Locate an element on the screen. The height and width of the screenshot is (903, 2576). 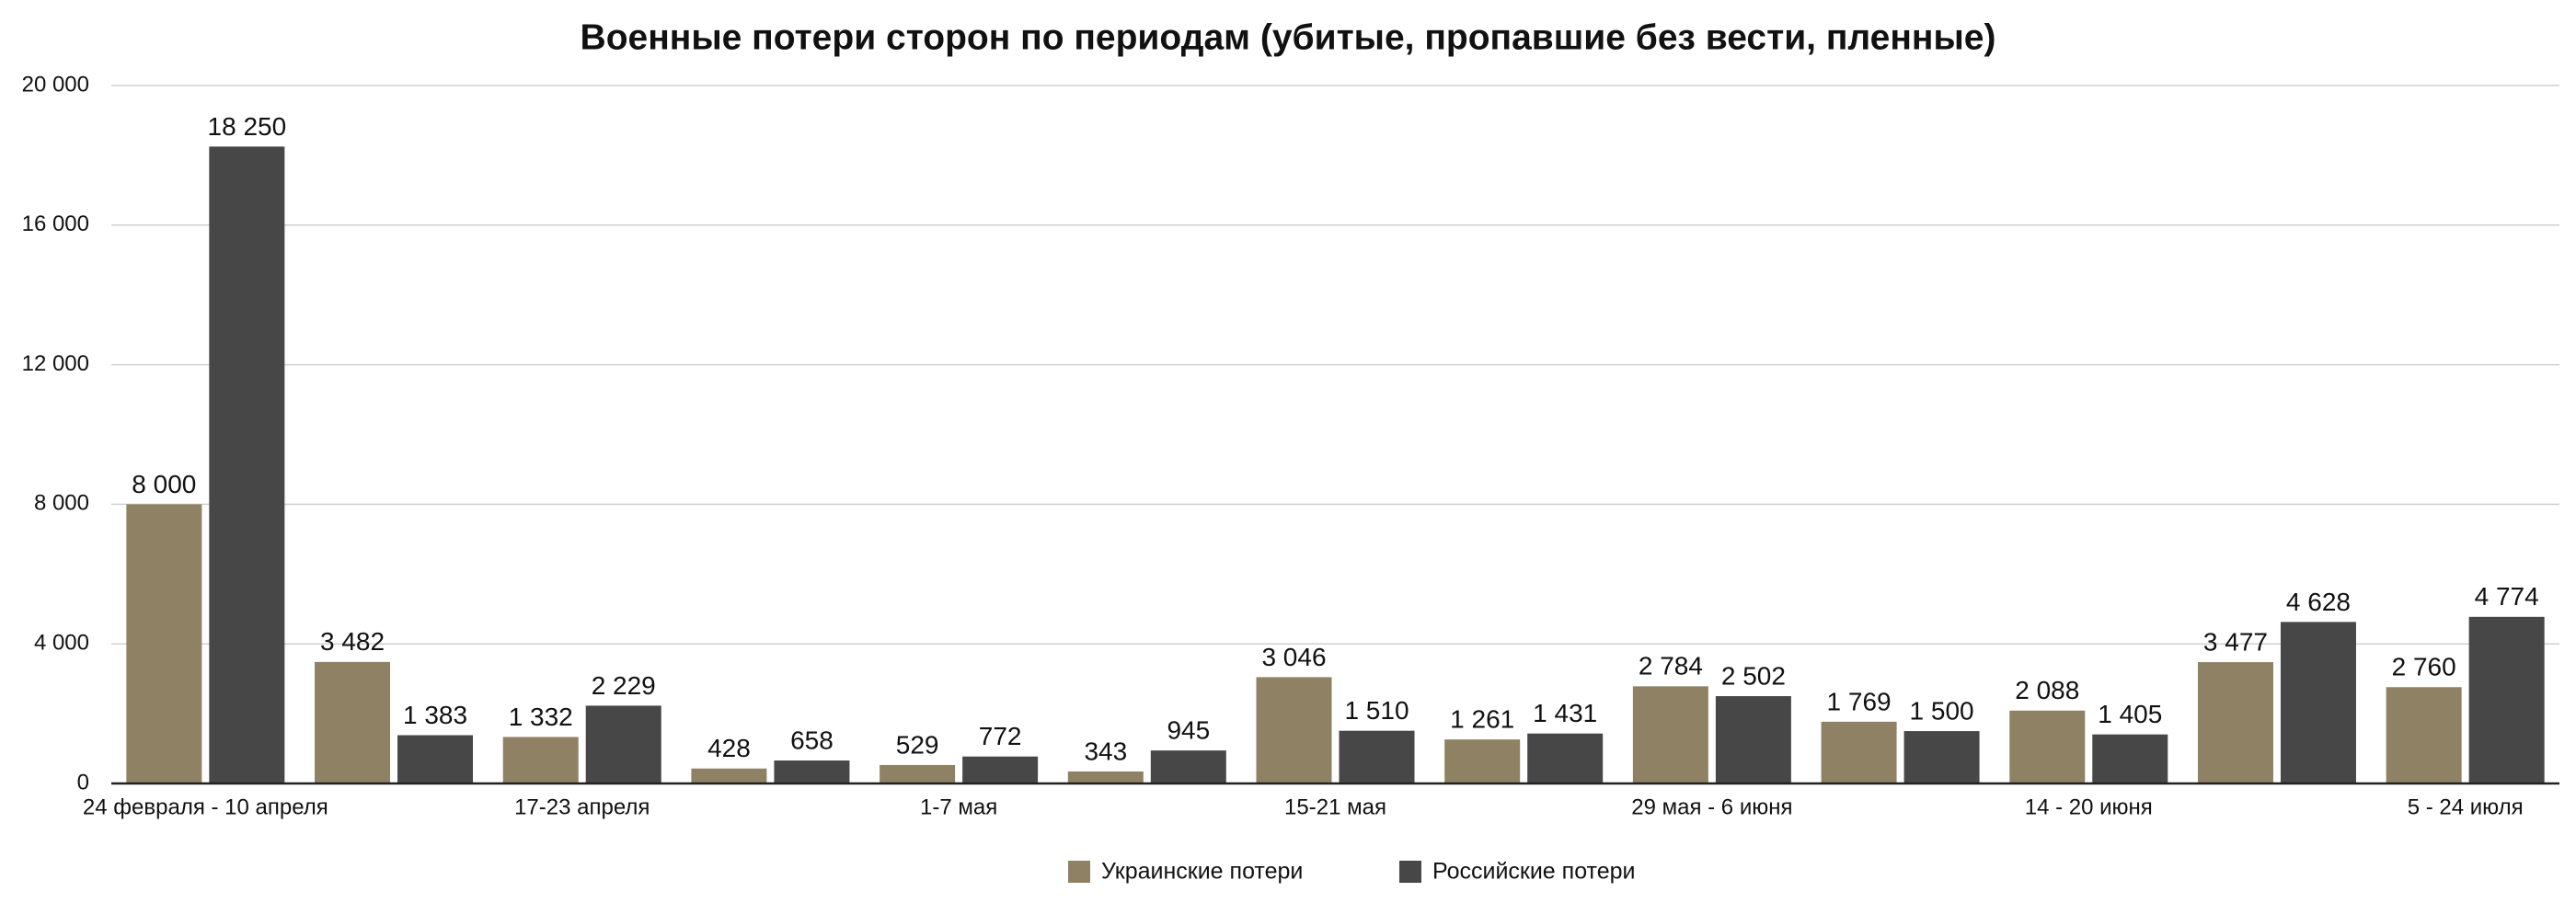
x-tick-label: 29 мая - 6 июня is located at coordinates (1711, 807).